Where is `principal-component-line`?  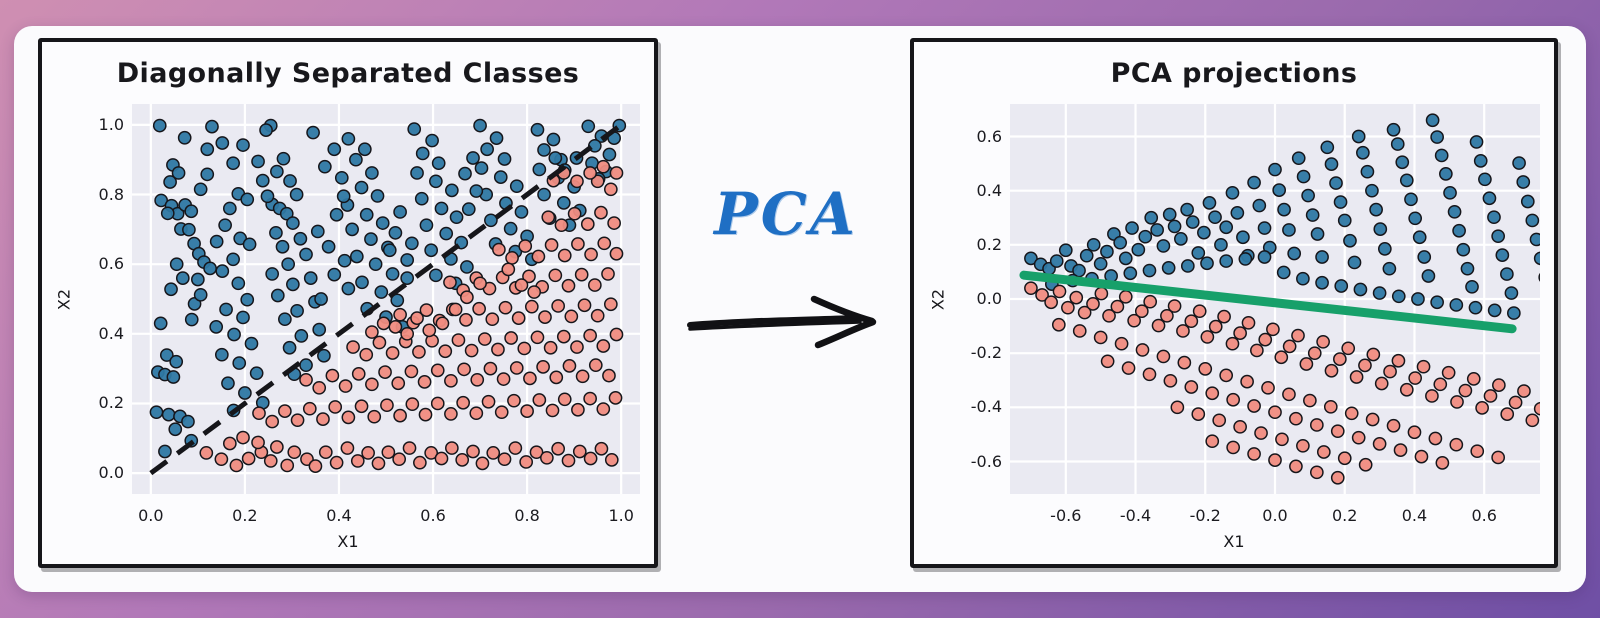 principal-component-line is located at coordinates (1268, 302).